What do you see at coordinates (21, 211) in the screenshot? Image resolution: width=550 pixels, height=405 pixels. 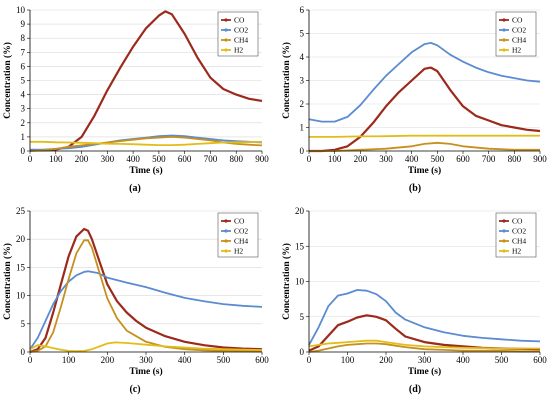 I see `y-tick-label: 25` at bounding box center [21, 211].